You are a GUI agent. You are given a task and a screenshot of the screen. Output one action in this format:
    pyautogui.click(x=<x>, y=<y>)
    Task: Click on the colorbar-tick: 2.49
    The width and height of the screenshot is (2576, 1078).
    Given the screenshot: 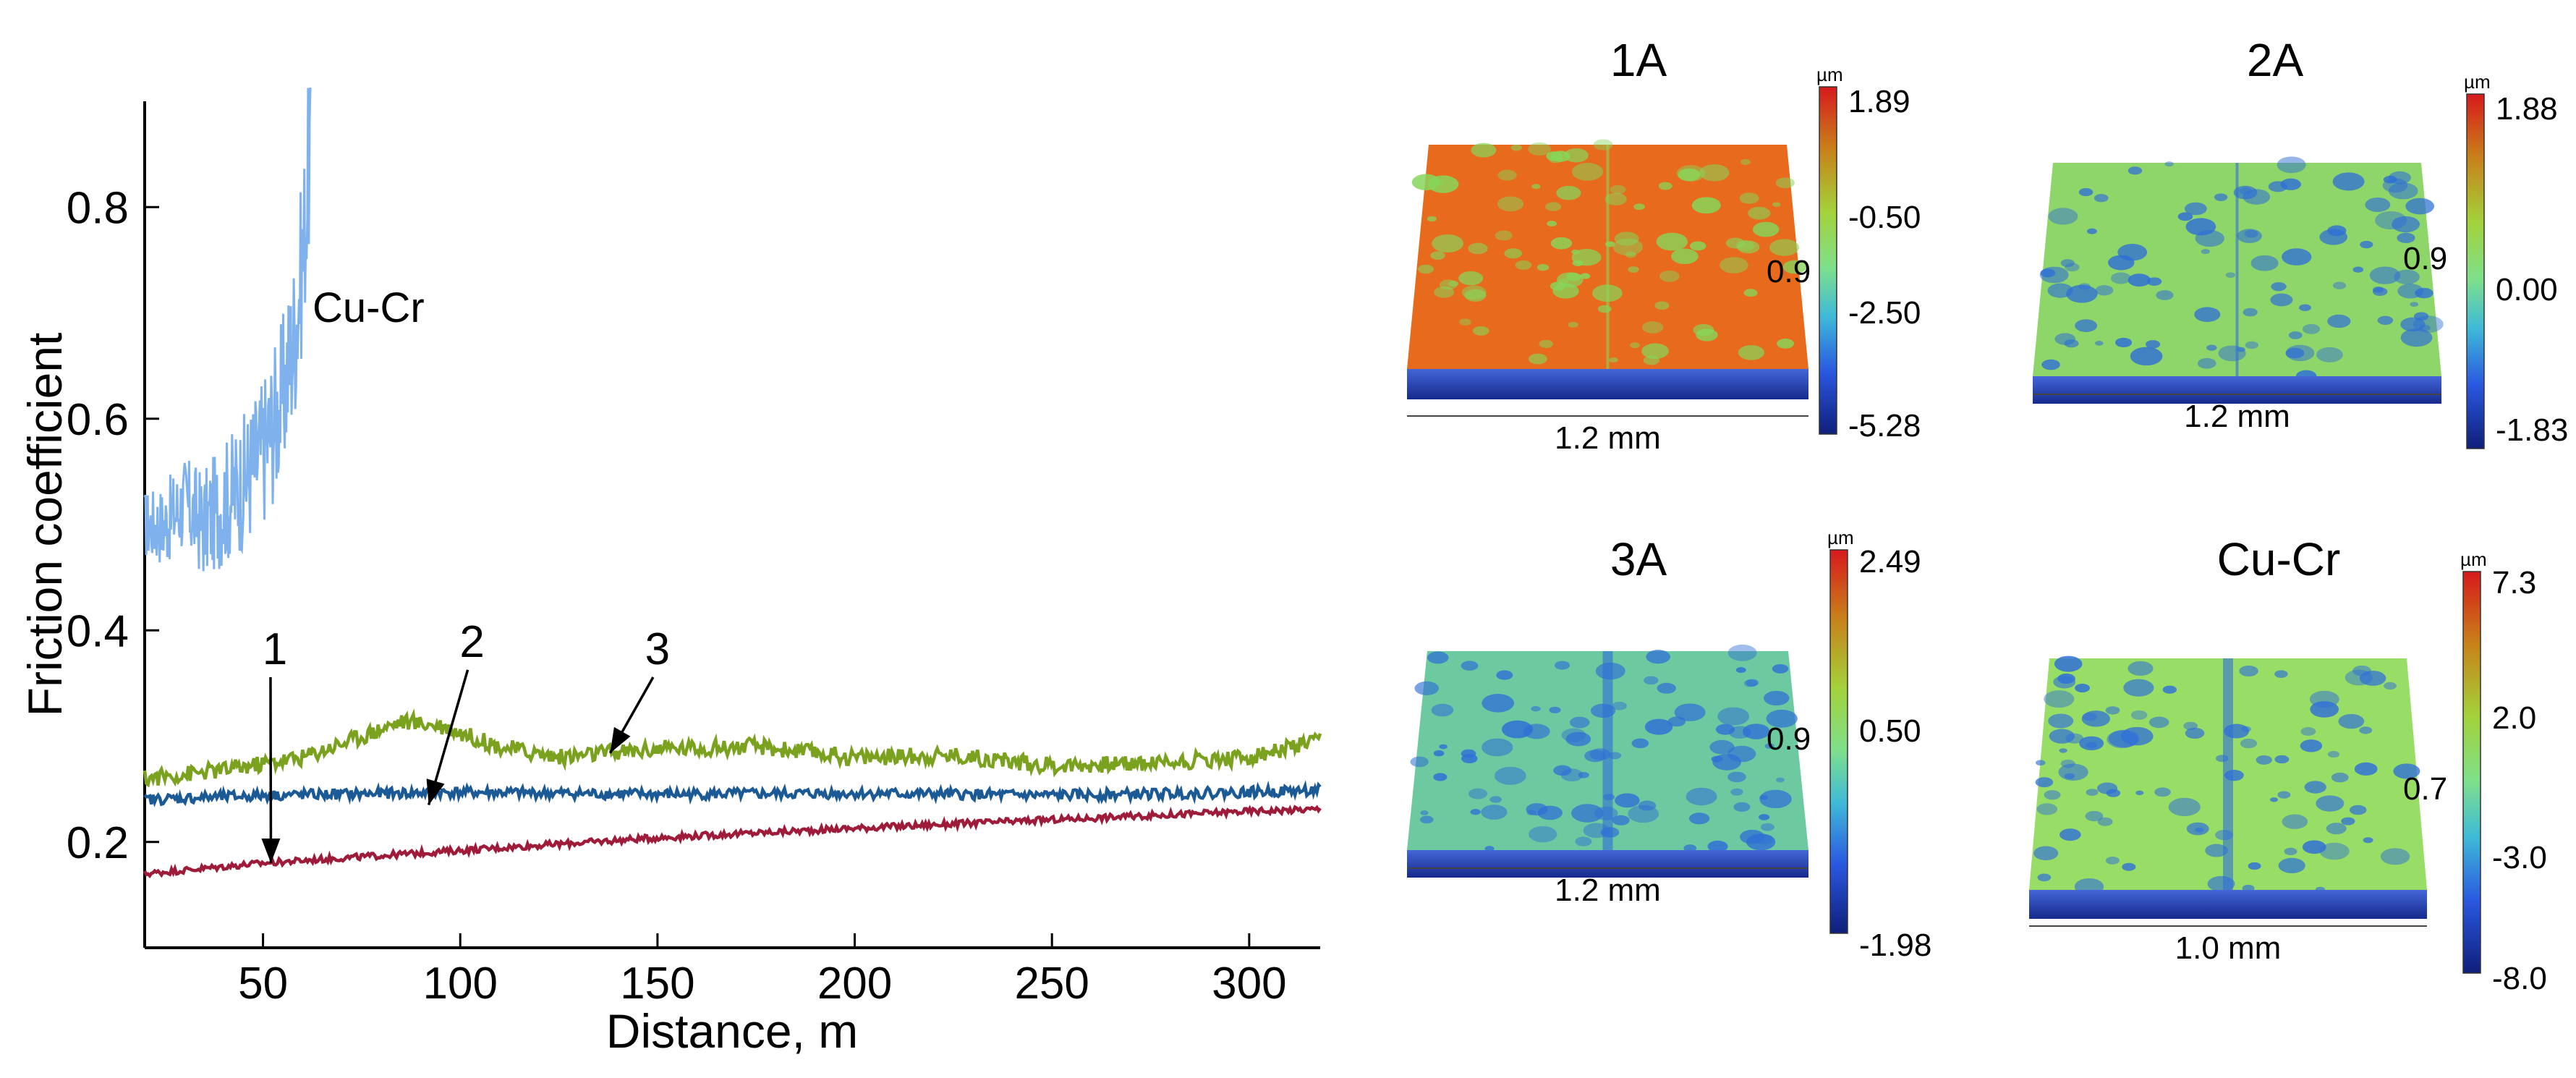 What is the action you would take?
    pyautogui.click(x=1890, y=562)
    